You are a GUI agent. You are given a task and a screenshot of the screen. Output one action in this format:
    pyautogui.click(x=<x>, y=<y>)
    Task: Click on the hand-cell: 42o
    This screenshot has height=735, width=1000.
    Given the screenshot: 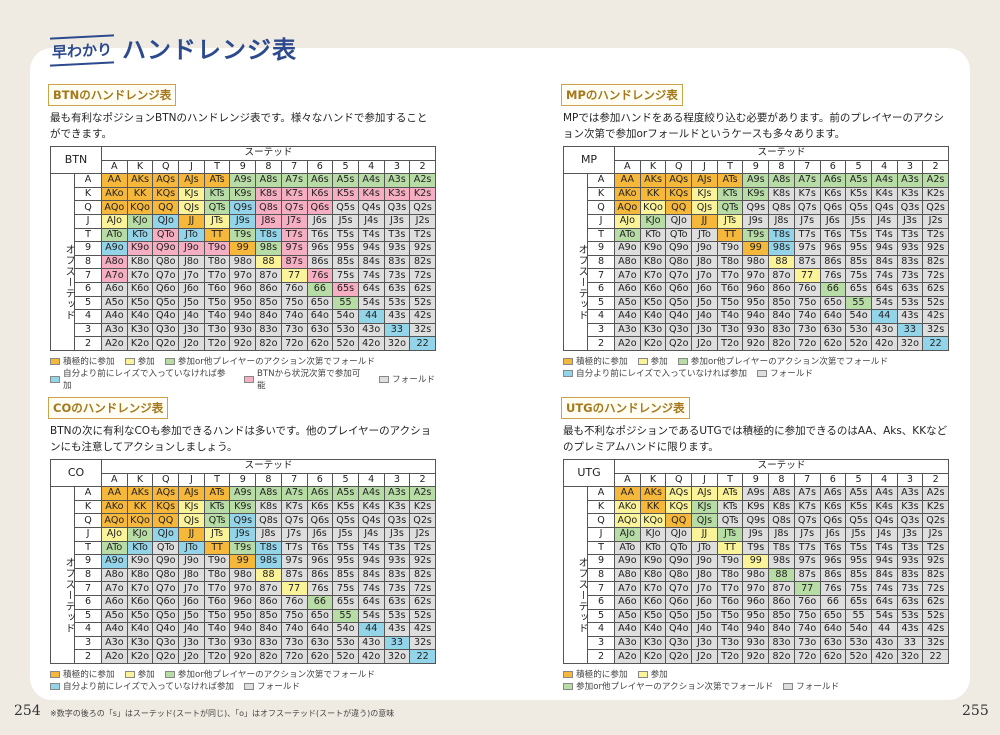 What is the action you would take?
    pyautogui.click(x=371, y=656)
    